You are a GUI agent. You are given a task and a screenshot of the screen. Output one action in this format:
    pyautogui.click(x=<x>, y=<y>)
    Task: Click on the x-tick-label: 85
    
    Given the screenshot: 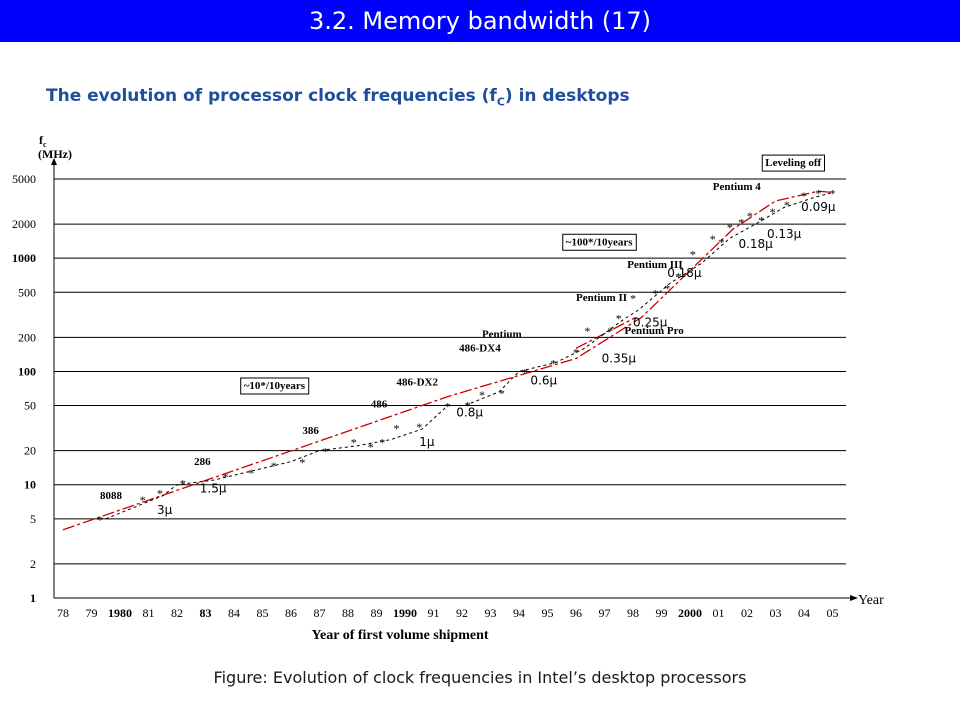 What is the action you would take?
    pyautogui.click(x=263, y=613)
    